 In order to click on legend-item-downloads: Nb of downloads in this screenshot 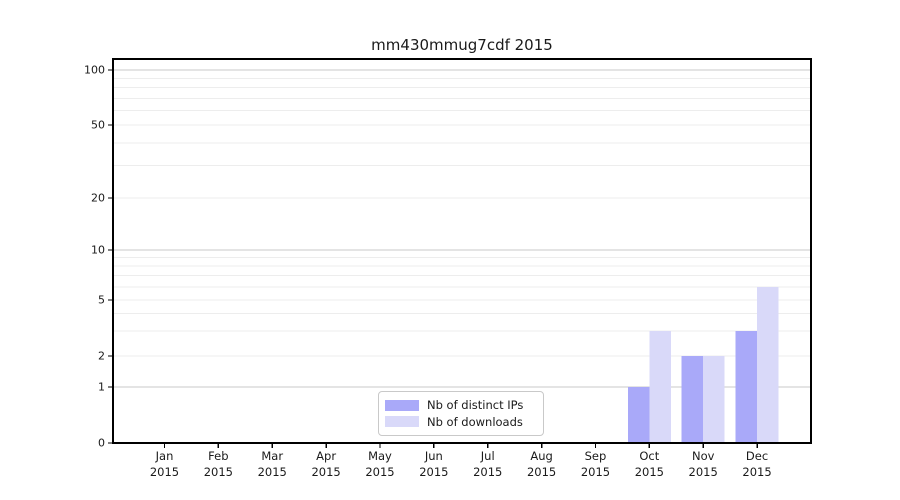, I will do `click(460, 422)`.